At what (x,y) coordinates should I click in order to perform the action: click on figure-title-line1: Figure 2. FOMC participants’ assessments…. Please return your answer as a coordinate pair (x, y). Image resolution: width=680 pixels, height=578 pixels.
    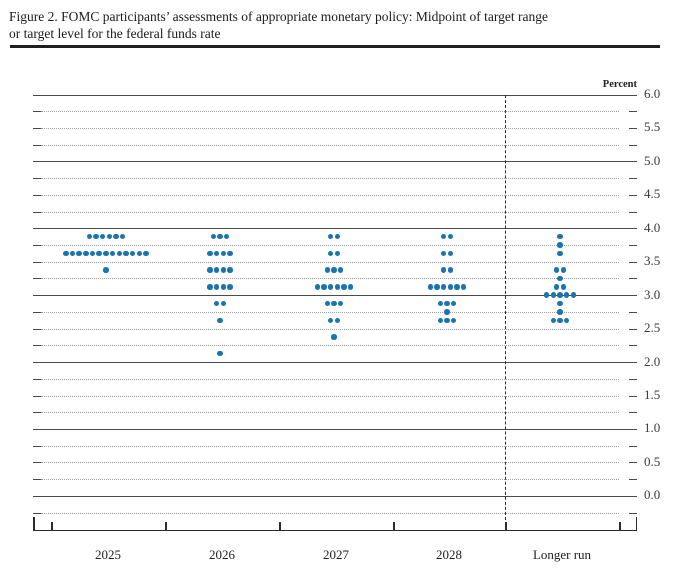
    Looking at the image, I should click on (279, 16).